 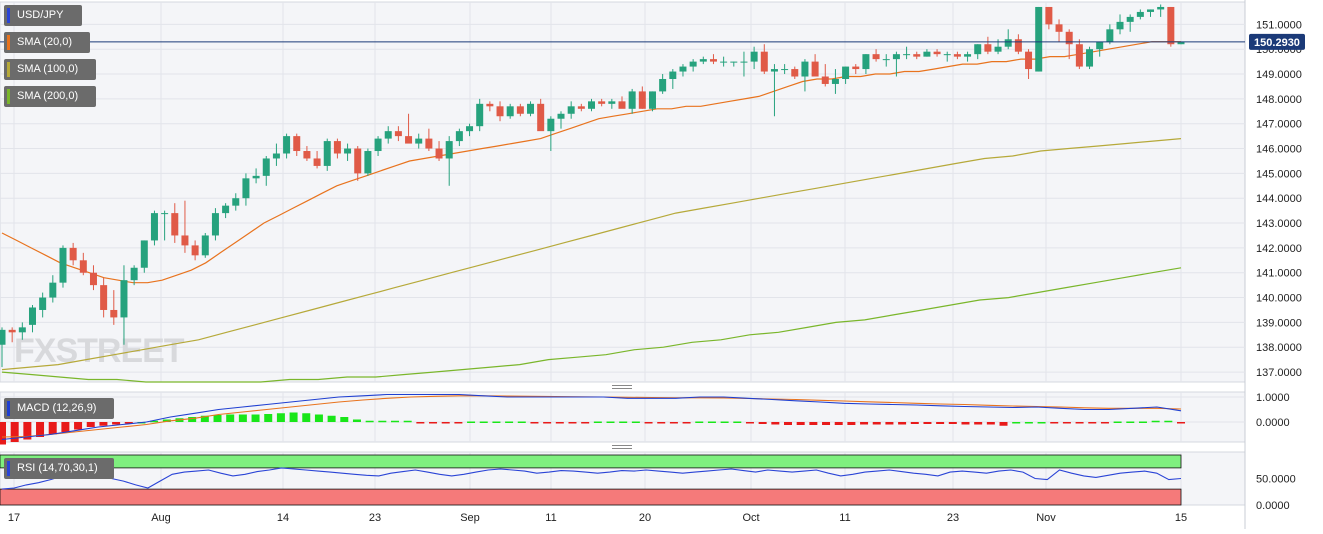 I want to click on macd-line, so click(x=591, y=417).